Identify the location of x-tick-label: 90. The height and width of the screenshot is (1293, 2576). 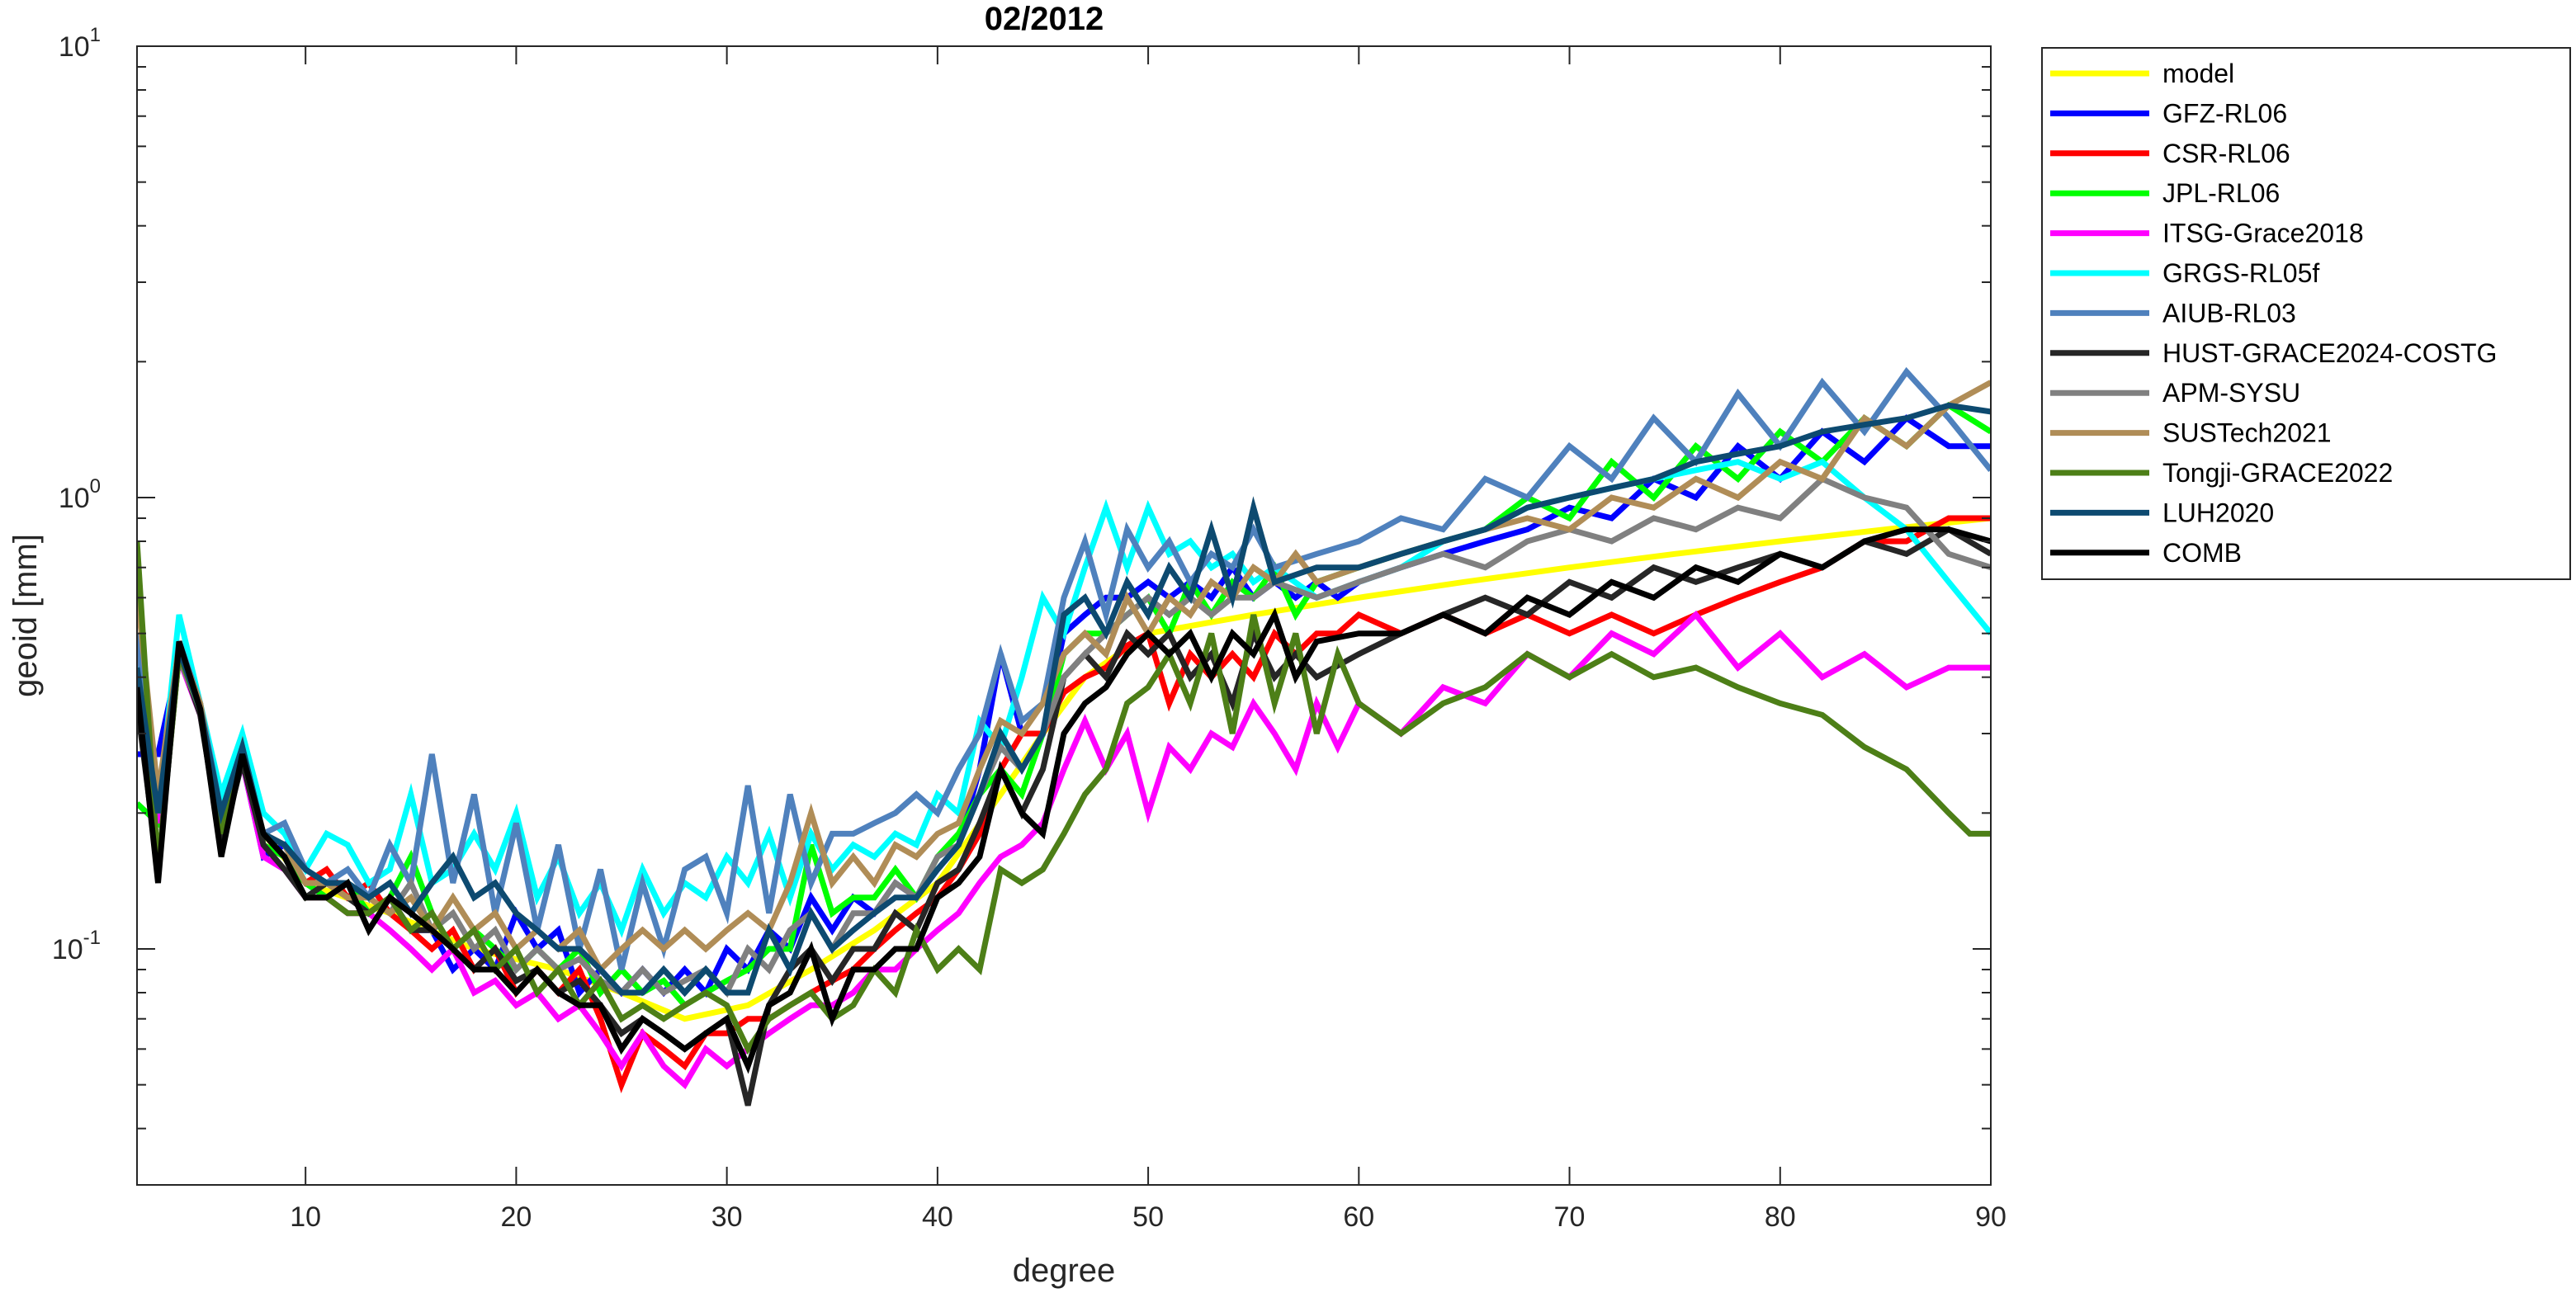
(1990, 1217).